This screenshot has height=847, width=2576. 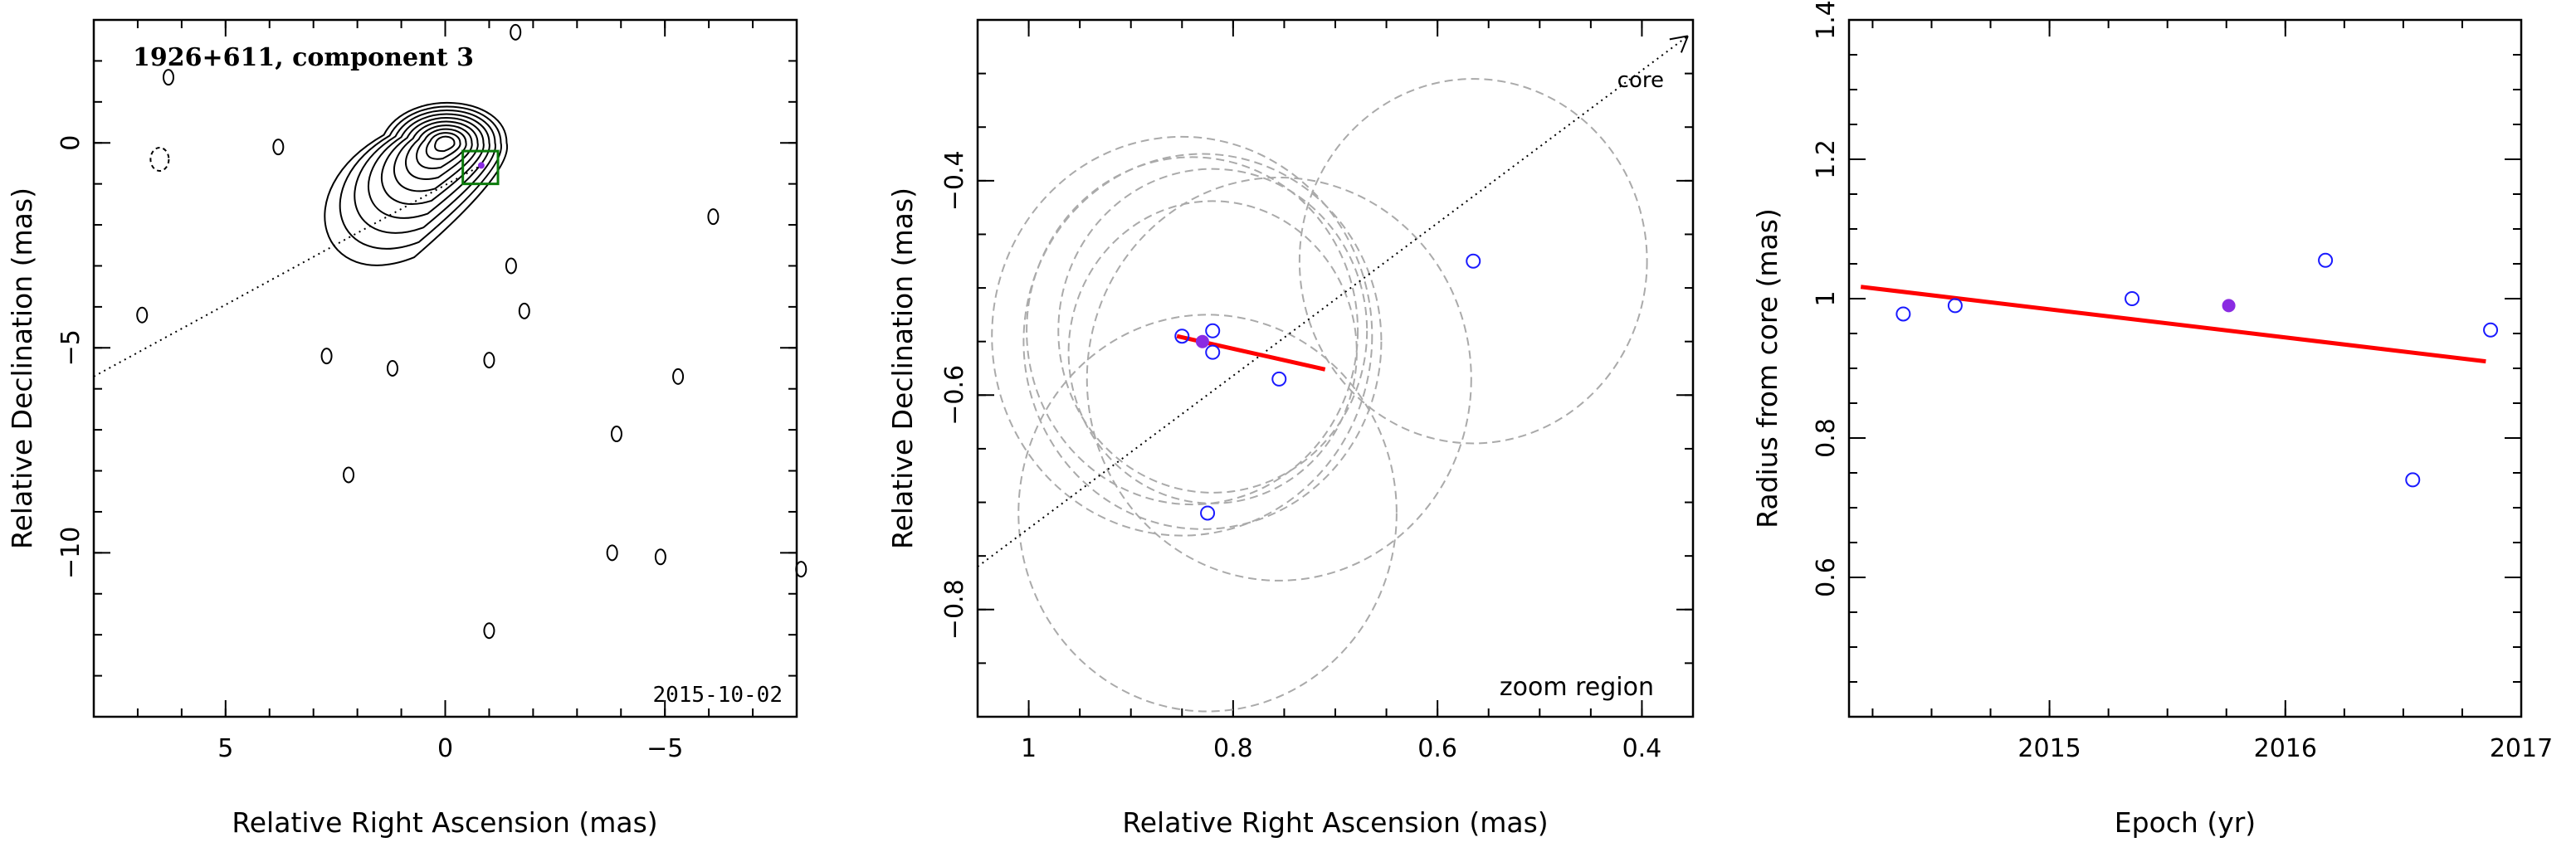 What do you see at coordinates (2522, 749) in the screenshot?
I see `right-x-tick-label: 2017` at bounding box center [2522, 749].